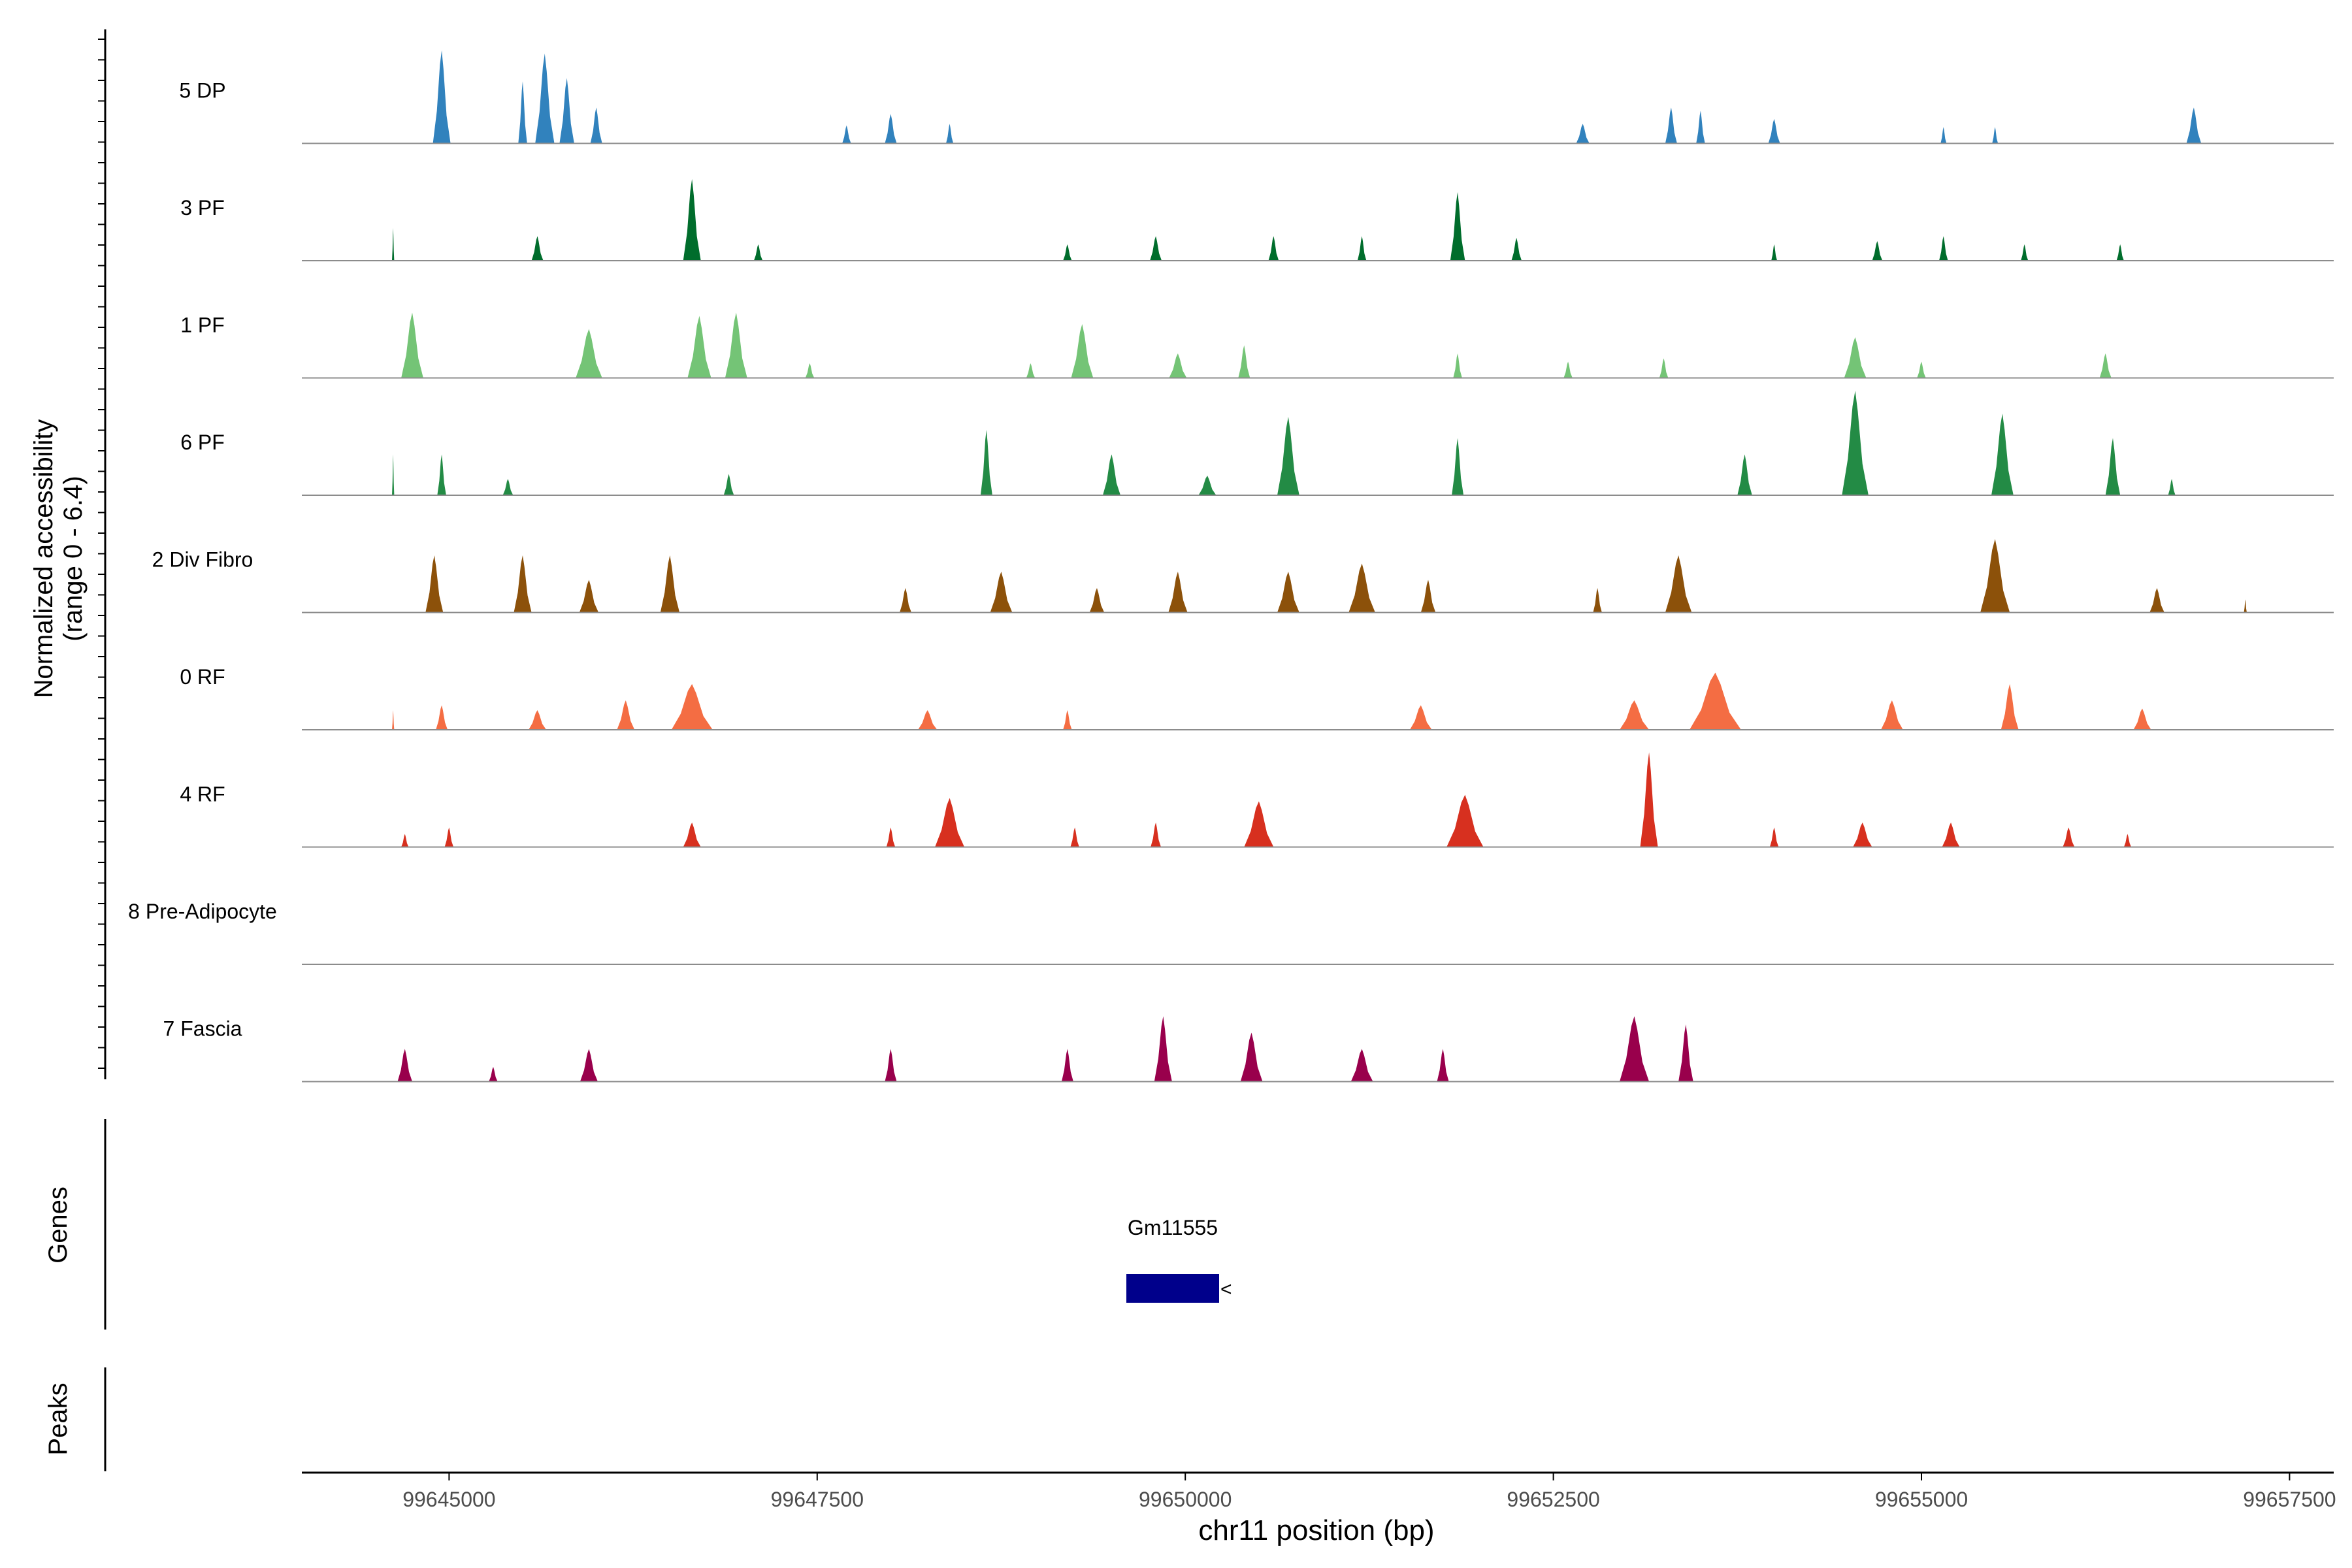 The width and height of the screenshot is (2352, 1568). Describe the element at coordinates (101, 554) in the screenshot. I see `coverage-y-ticks` at that location.